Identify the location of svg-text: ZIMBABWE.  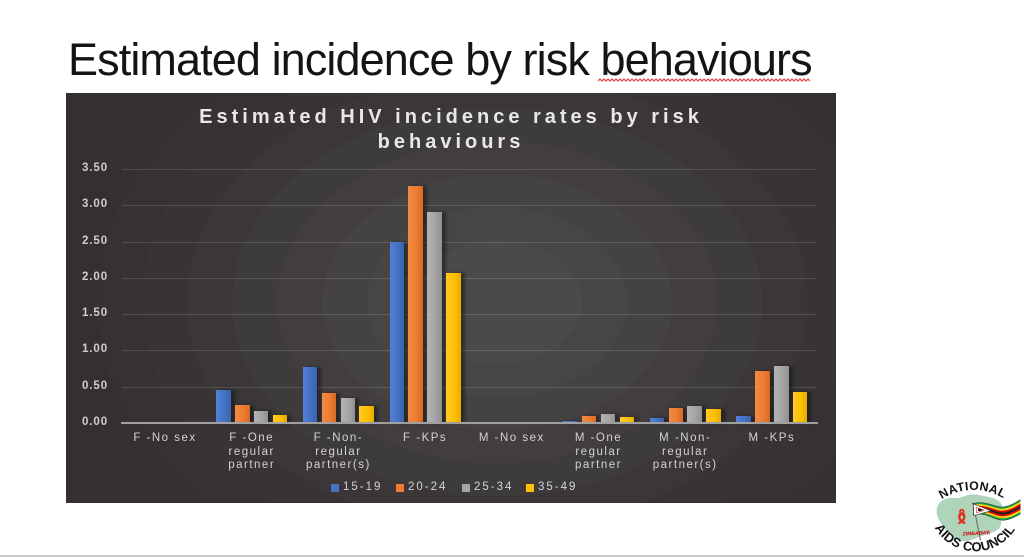
(976, 534).